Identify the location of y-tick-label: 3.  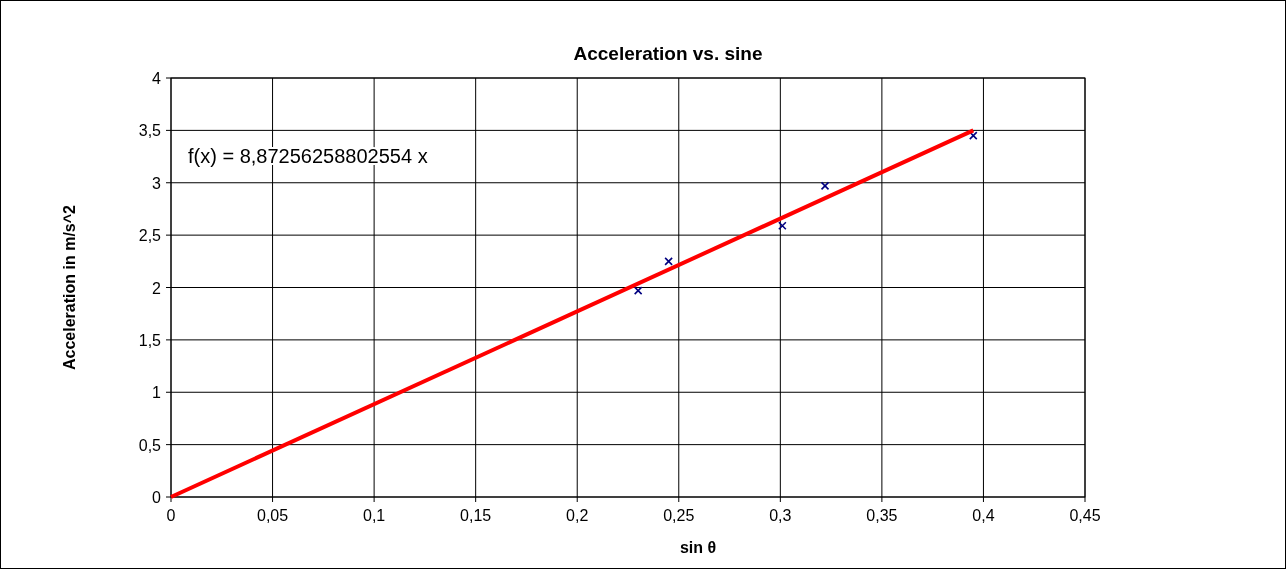
(157, 183).